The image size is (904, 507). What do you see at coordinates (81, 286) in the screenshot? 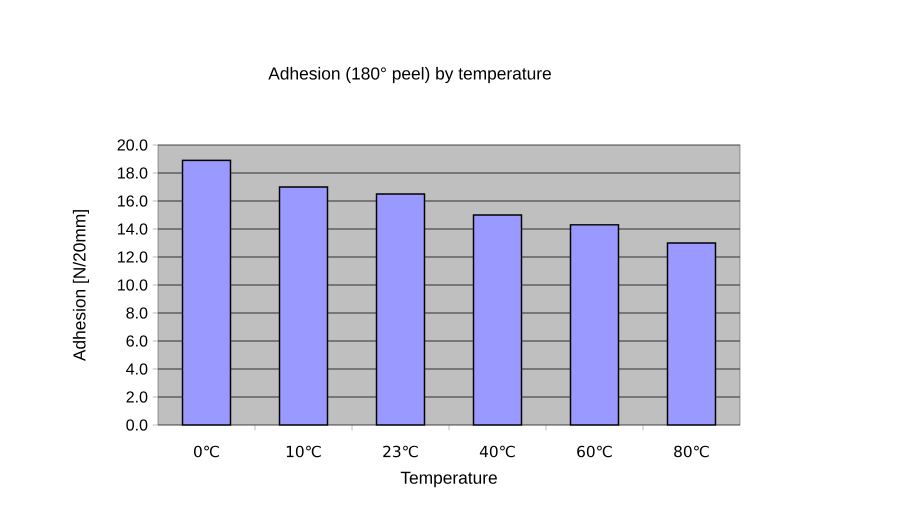
I see `y-axis-title: Adhesion [N/20mm]` at bounding box center [81, 286].